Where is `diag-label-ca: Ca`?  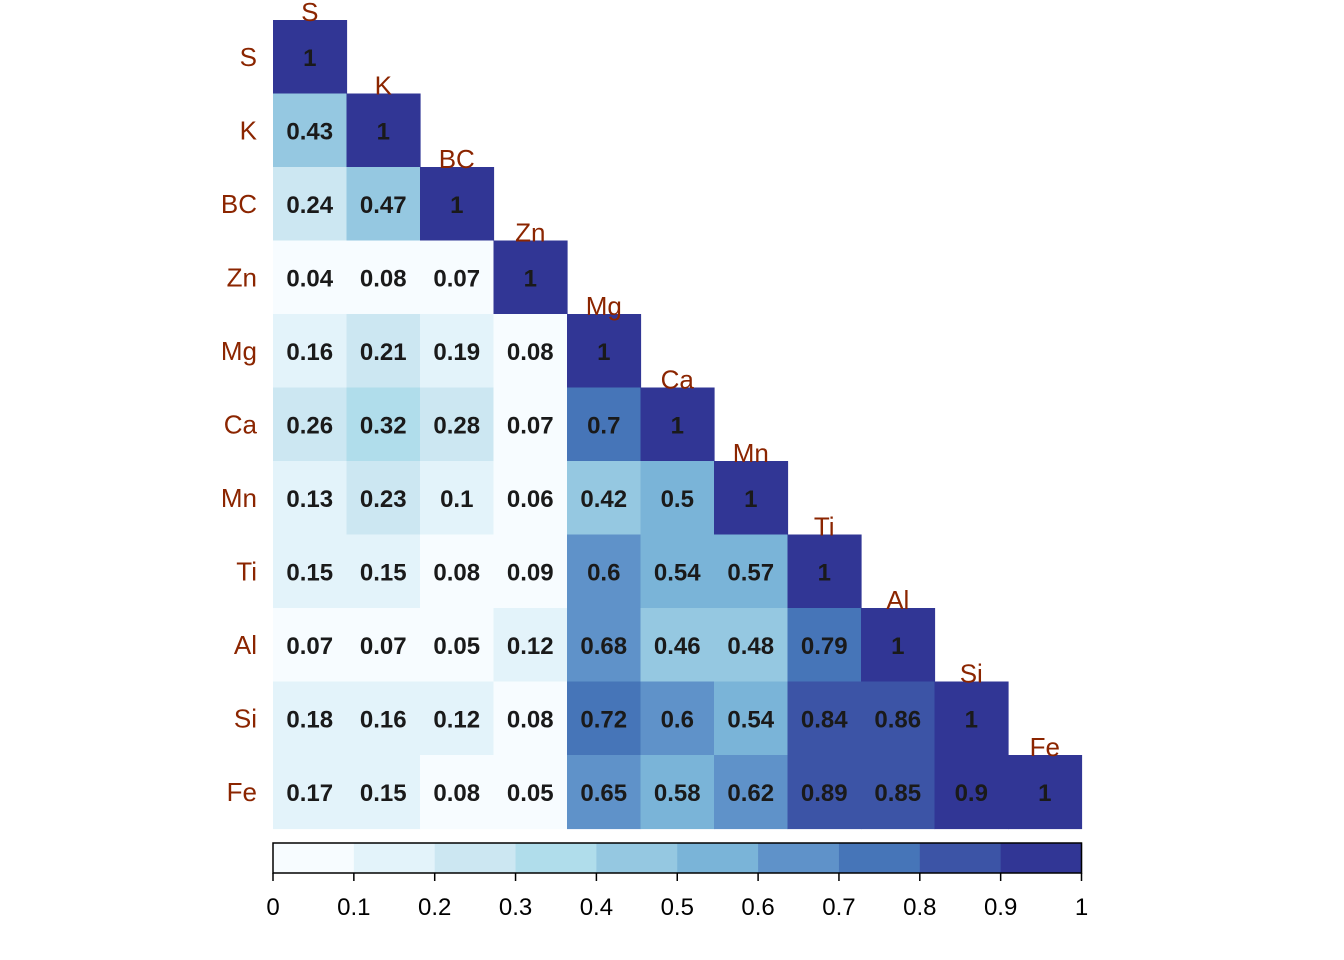
diag-label-ca: Ca is located at coordinates (678, 380).